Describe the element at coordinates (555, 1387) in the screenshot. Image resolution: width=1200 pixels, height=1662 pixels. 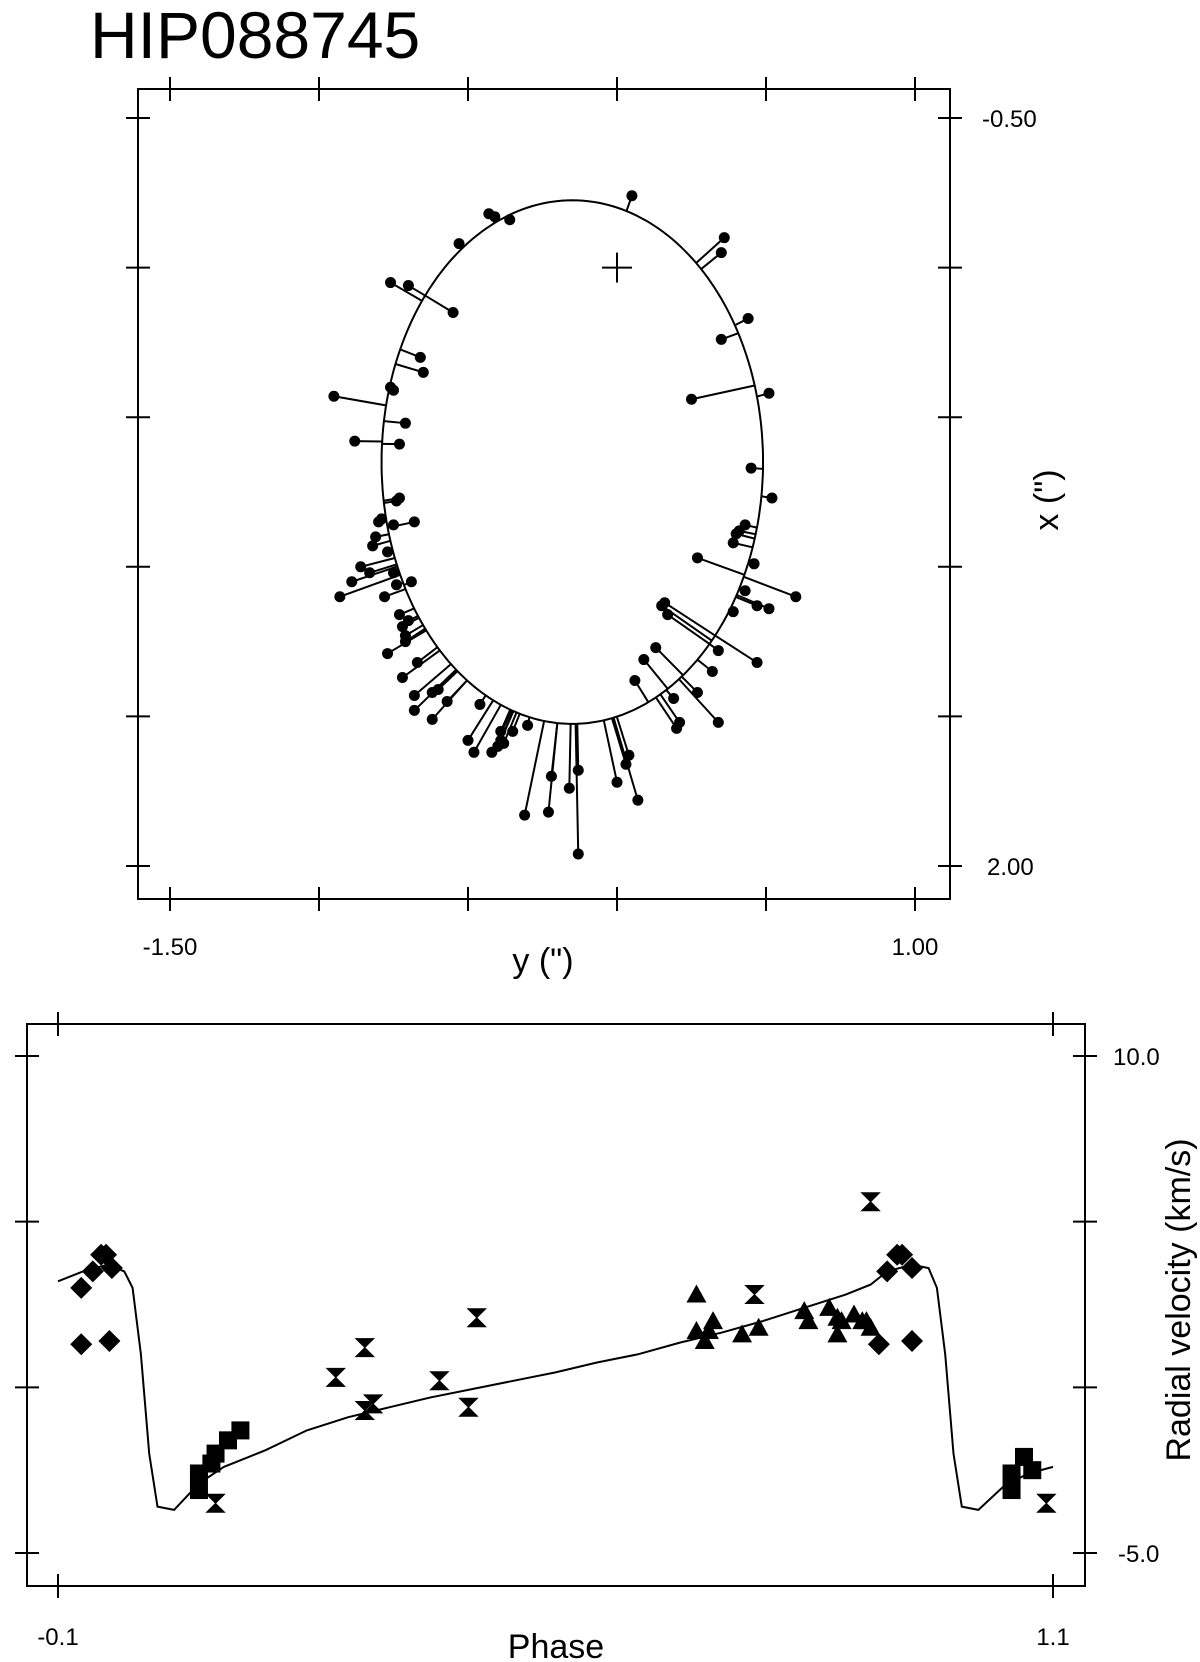
I see `rv-model-curve` at that location.